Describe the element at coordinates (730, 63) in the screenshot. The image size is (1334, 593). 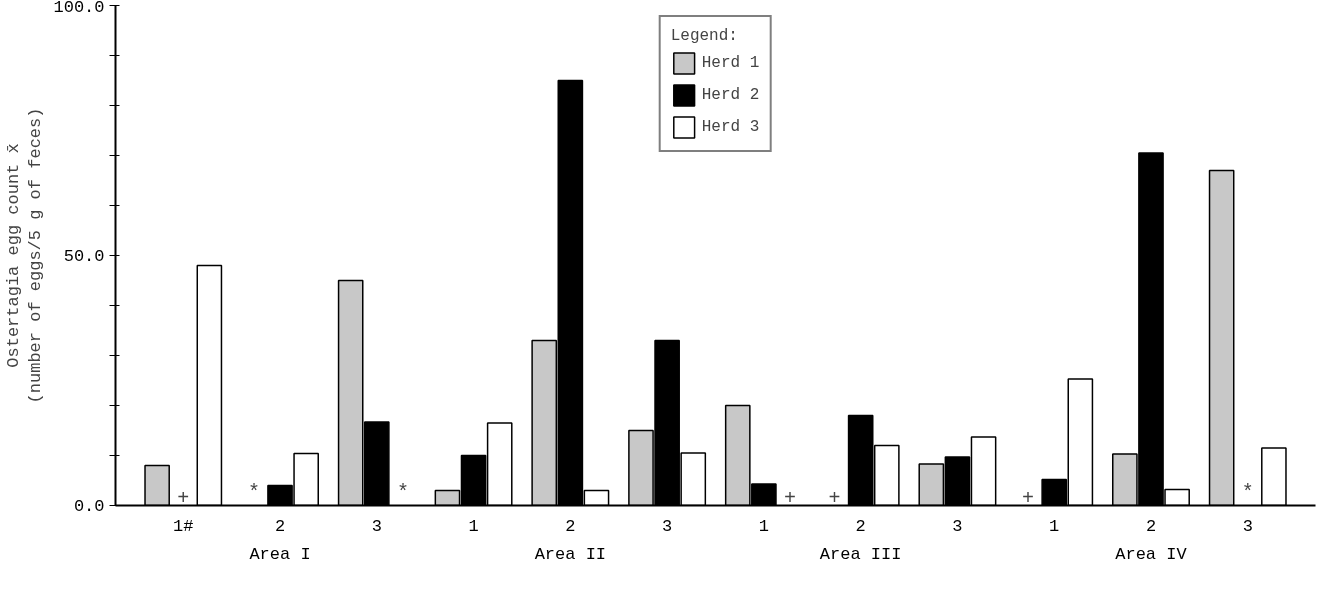
I see `legend-label: Herd 1` at that location.